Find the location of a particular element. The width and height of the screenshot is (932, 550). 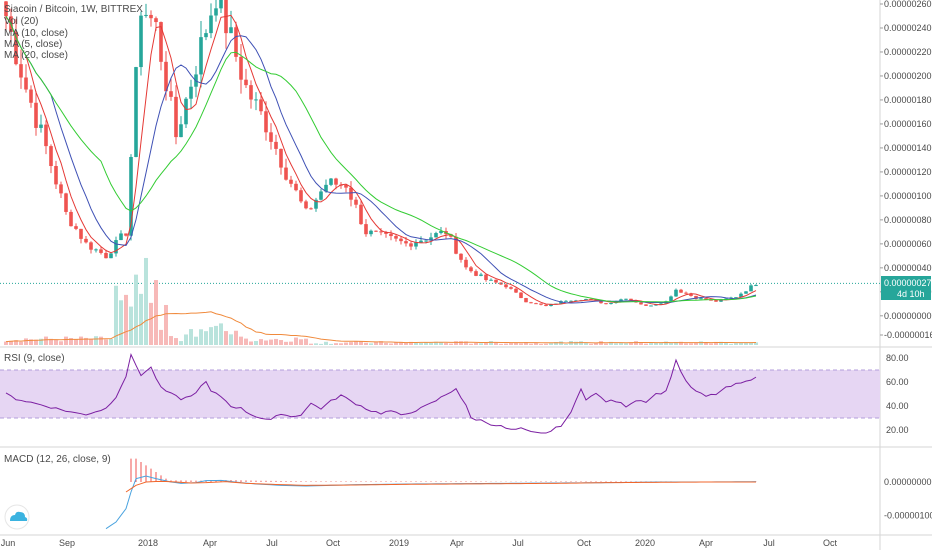

tradingview-logo is located at coordinates (17, 517).